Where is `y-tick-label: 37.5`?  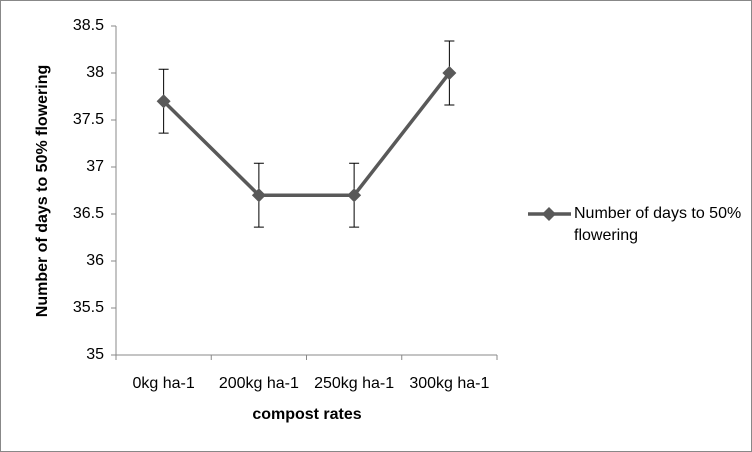 y-tick-label: 37.5 is located at coordinates (88, 119).